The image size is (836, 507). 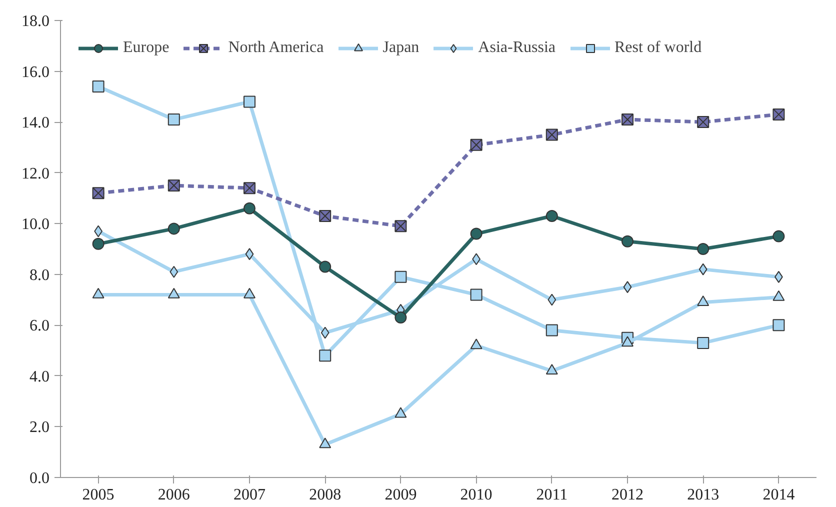 What do you see at coordinates (476, 495) in the screenshot?
I see `x-tick-label: 2010` at bounding box center [476, 495].